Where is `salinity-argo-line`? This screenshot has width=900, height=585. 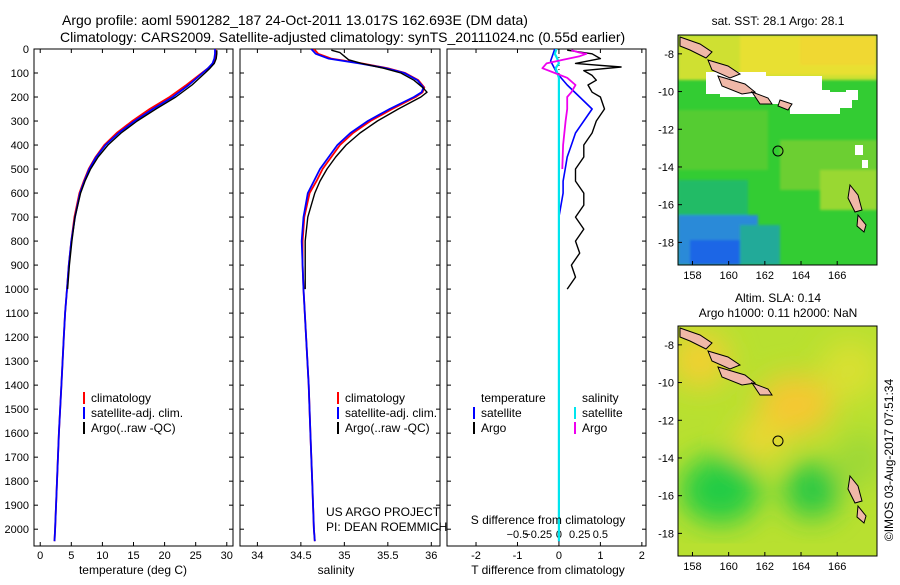
salinity-argo-line is located at coordinates (366, 169).